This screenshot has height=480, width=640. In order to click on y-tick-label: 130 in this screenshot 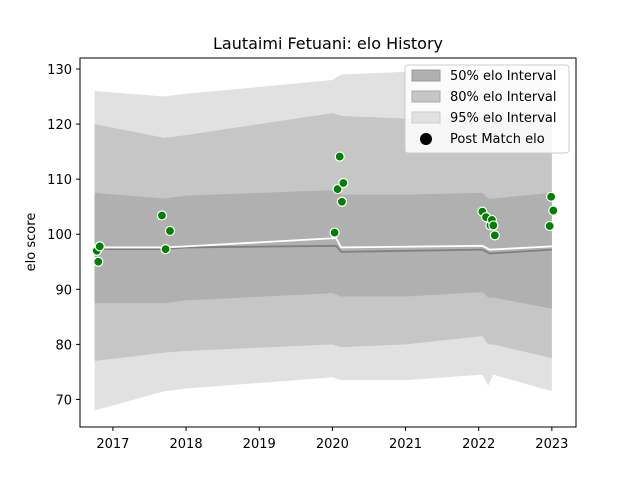, I will do `click(59, 70)`.